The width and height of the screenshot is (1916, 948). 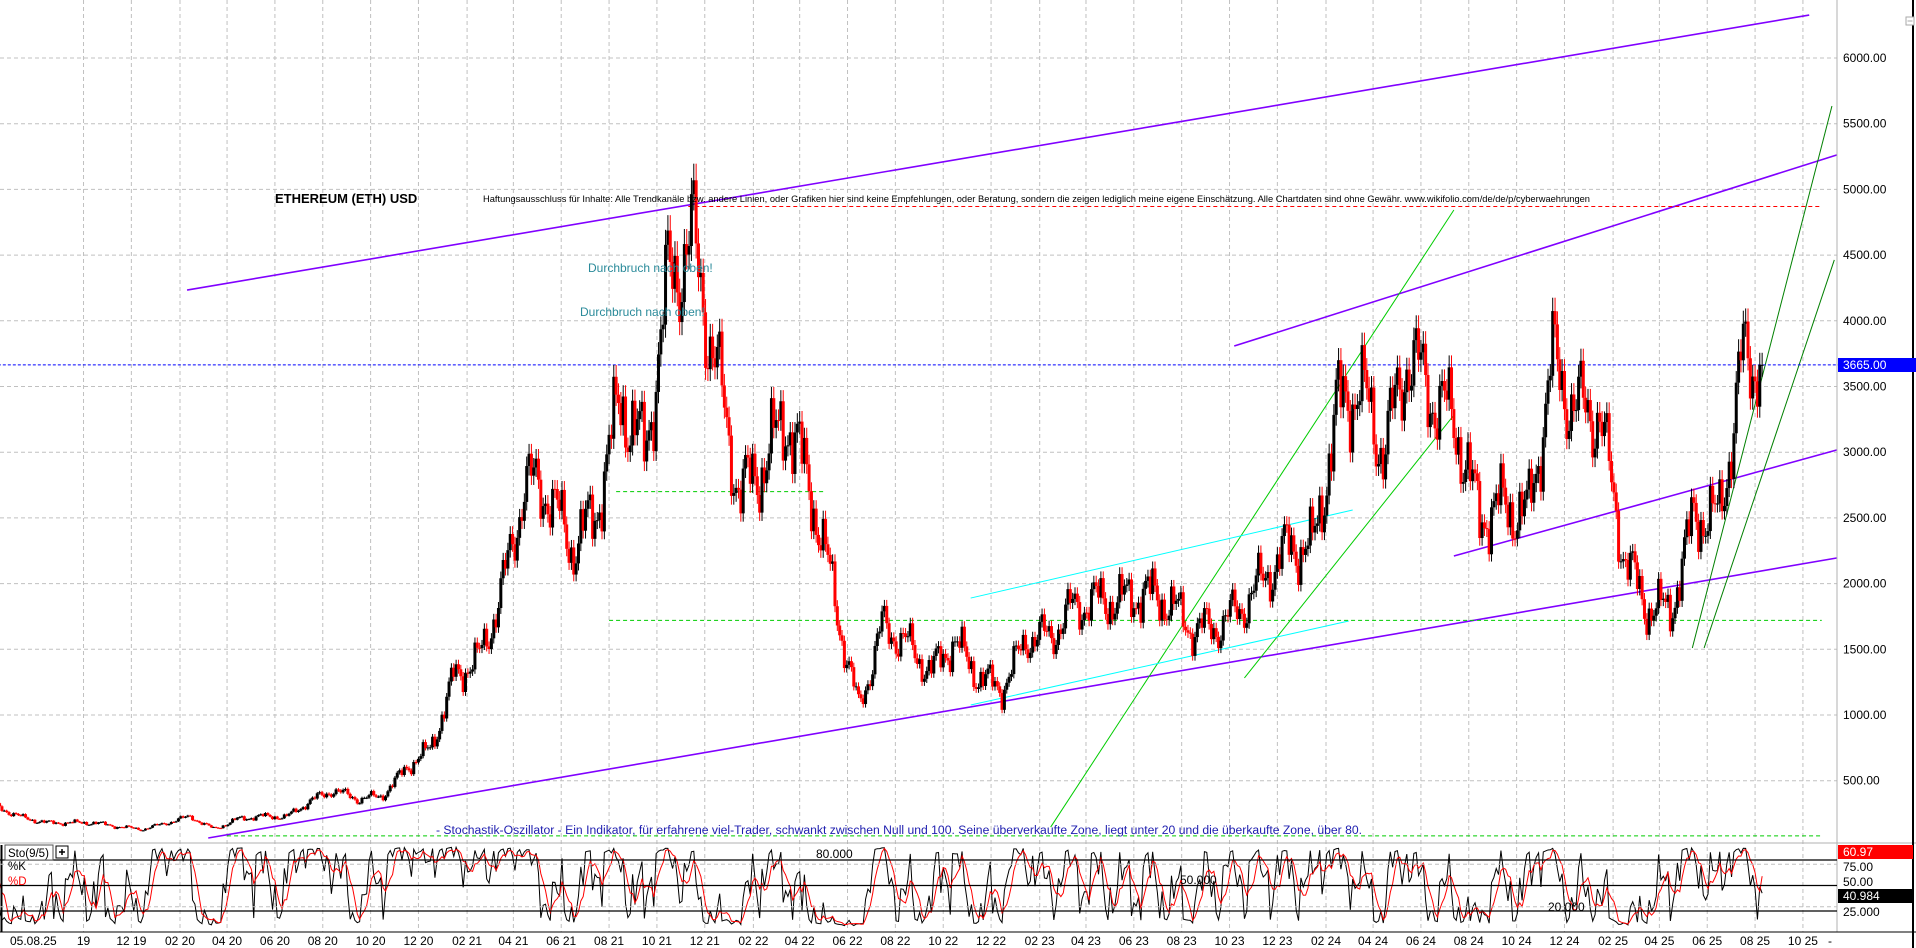 I want to click on k-value: 40.984, so click(x=1861, y=896).